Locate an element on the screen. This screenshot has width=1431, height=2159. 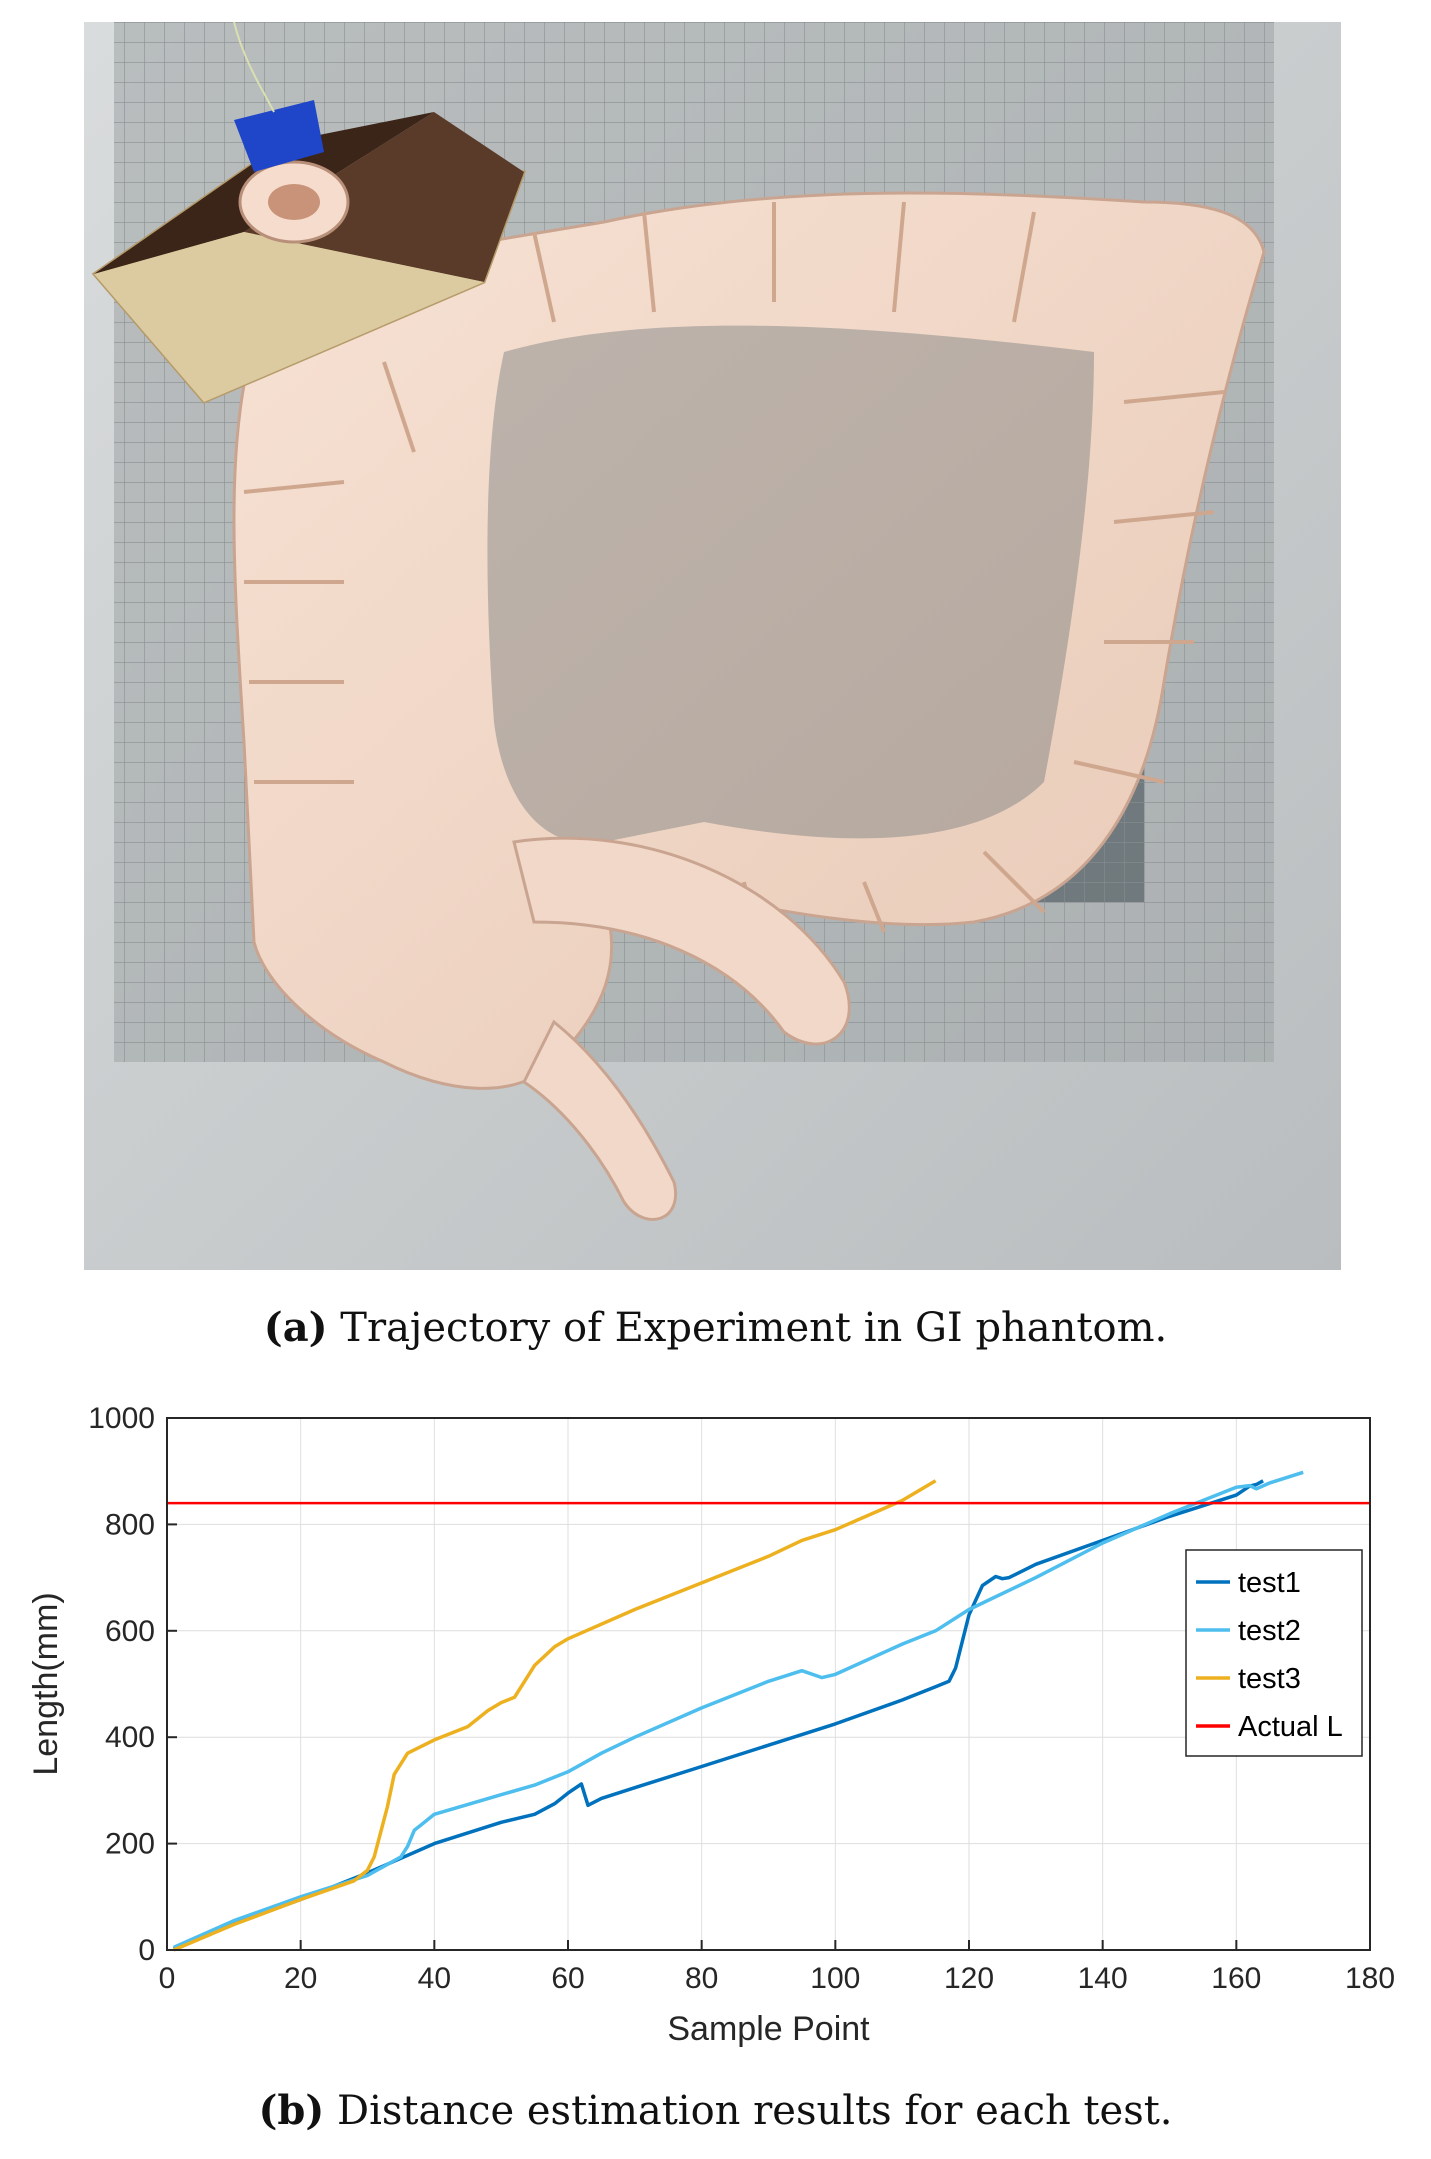
y-tick-label: 0 is located at coordinates (146, 1950).